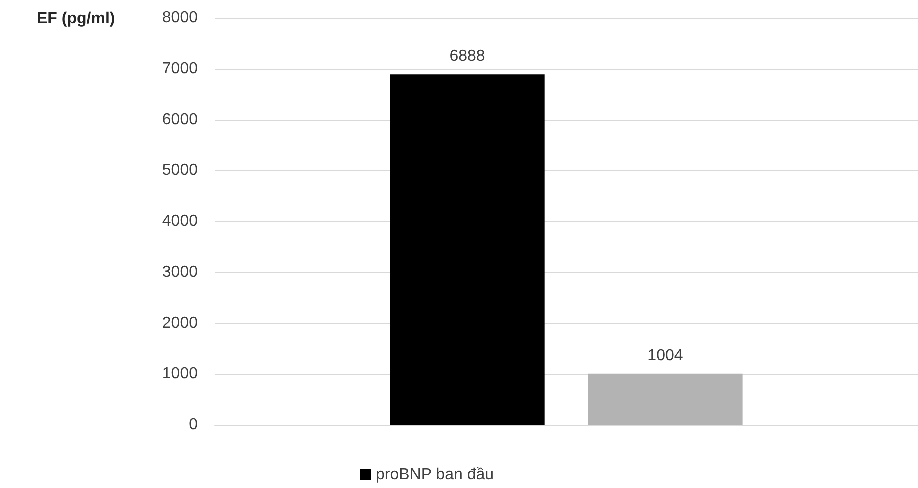  I want to click on y-tick-label: 5000, so click(180, 171).